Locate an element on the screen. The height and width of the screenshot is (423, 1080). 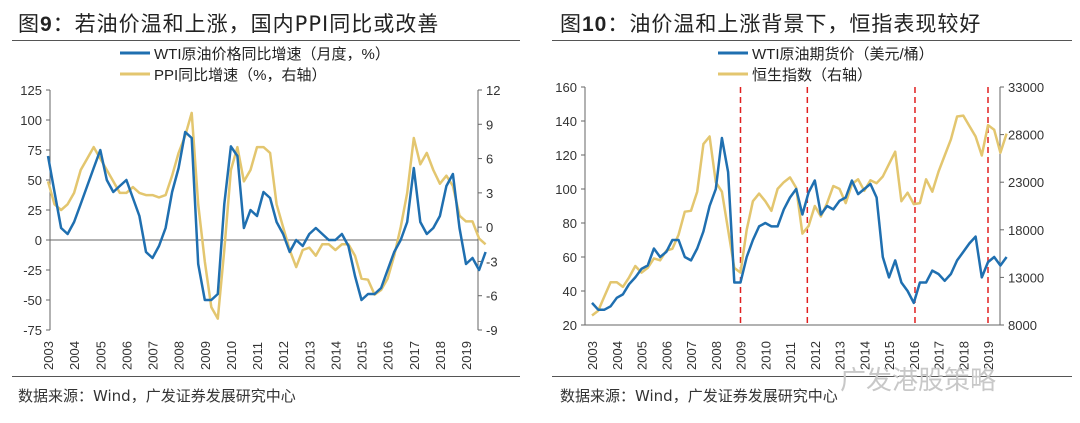
y2-tick-label: -9 is located at coordinates (492, 330).